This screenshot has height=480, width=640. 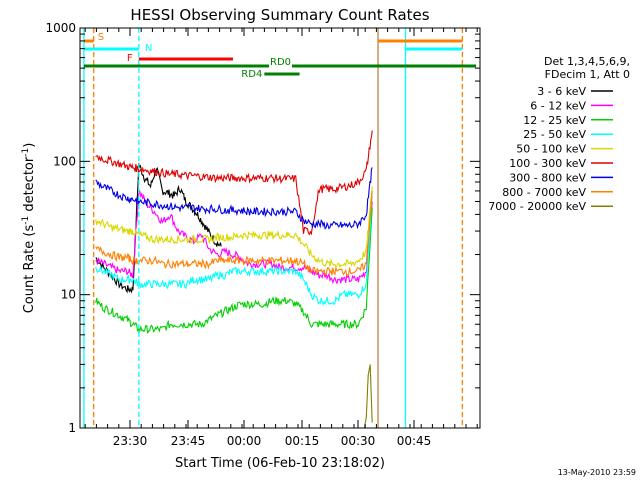 I want to click on legend-entry-2: 12 - 25 keV, so click(x=554, y=120).